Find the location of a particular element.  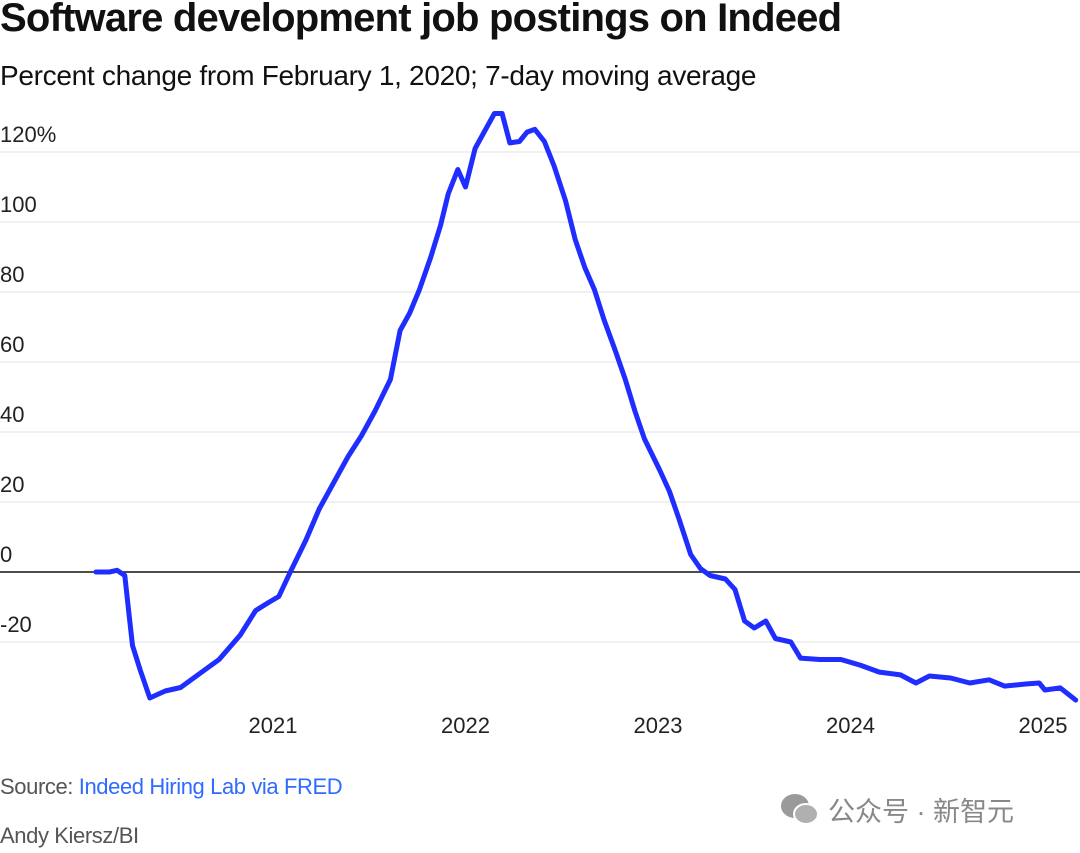

y-tick-label: 100 is located at coordinates (18, 204).